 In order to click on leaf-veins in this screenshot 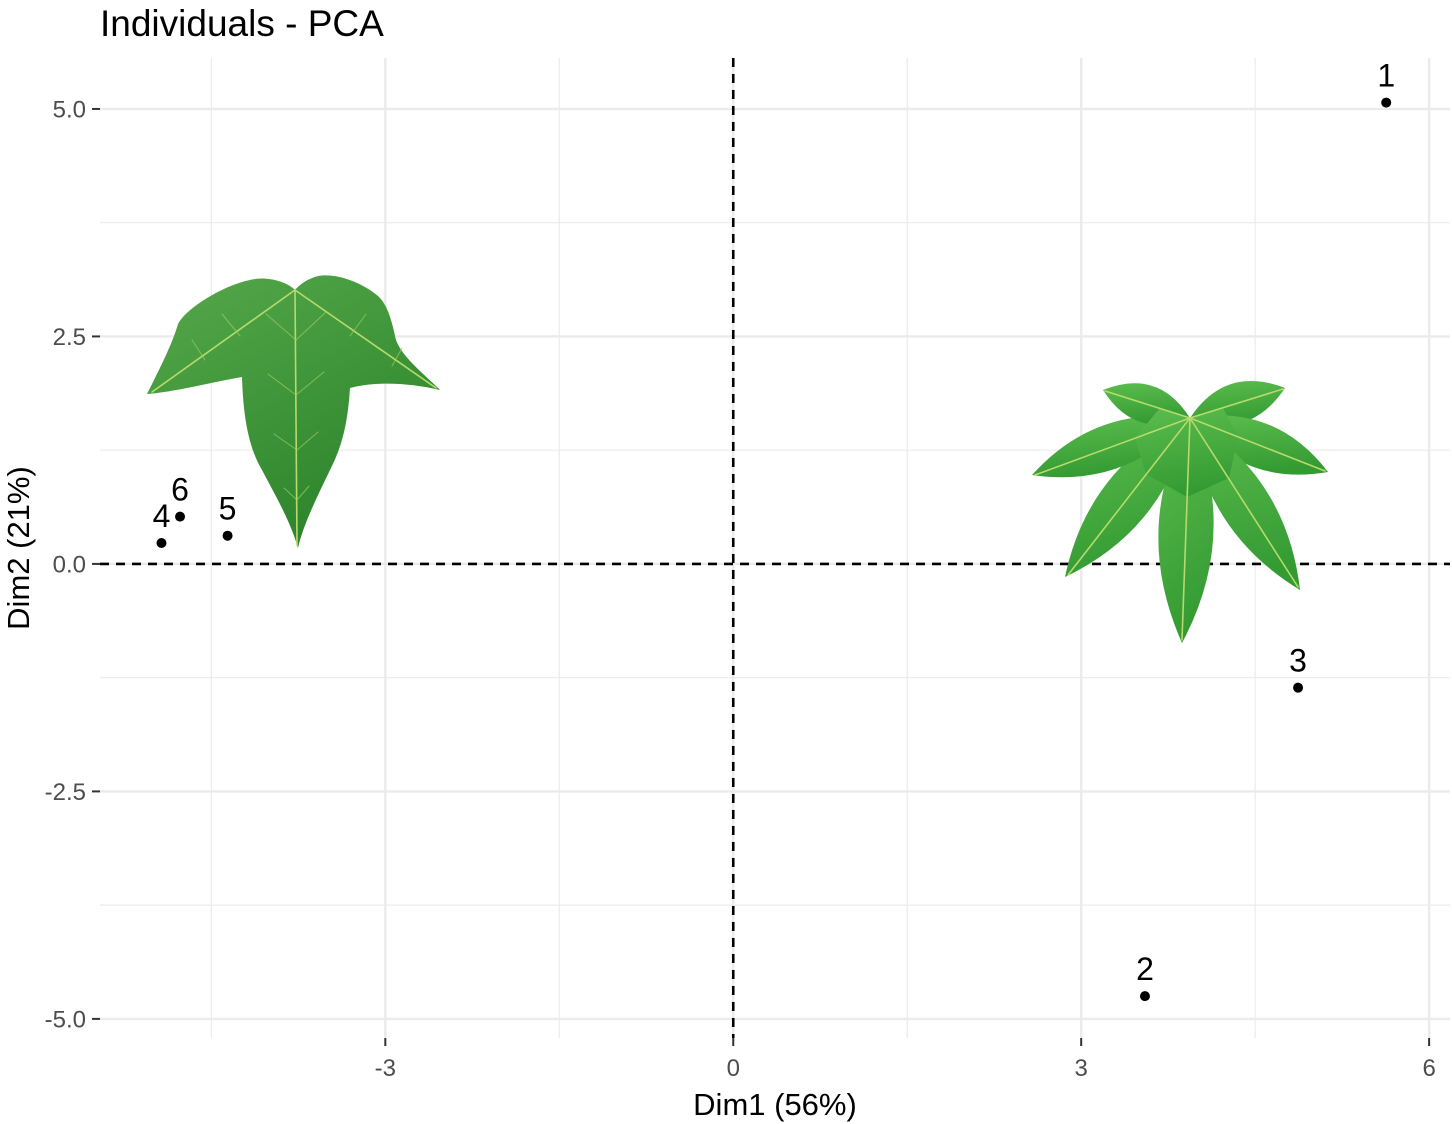, I will do `click(1180, 514)`.